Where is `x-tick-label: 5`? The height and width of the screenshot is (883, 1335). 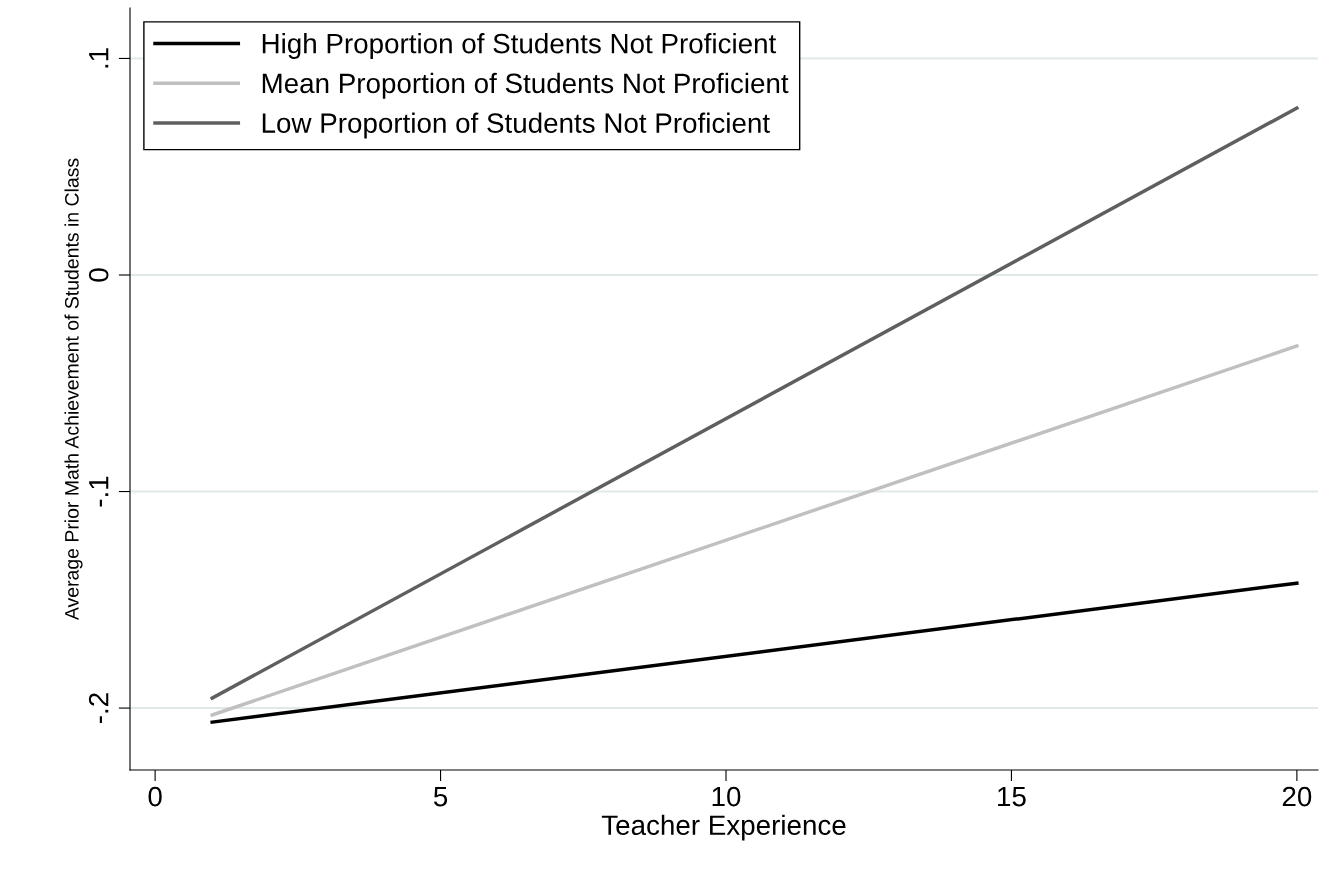
x-tick-label: 5 is located at coordinates (440, 796).